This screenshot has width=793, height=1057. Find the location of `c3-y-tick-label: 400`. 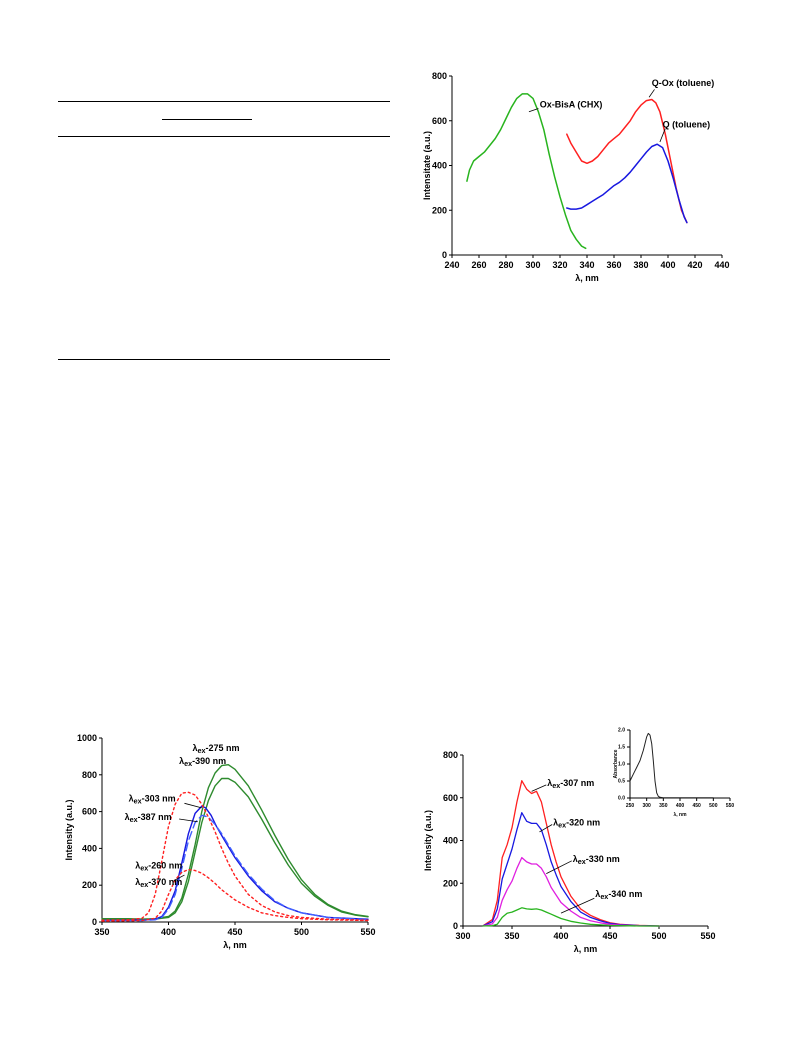

c3-y-tick-label: 400 is located at coordinates (450, 841).